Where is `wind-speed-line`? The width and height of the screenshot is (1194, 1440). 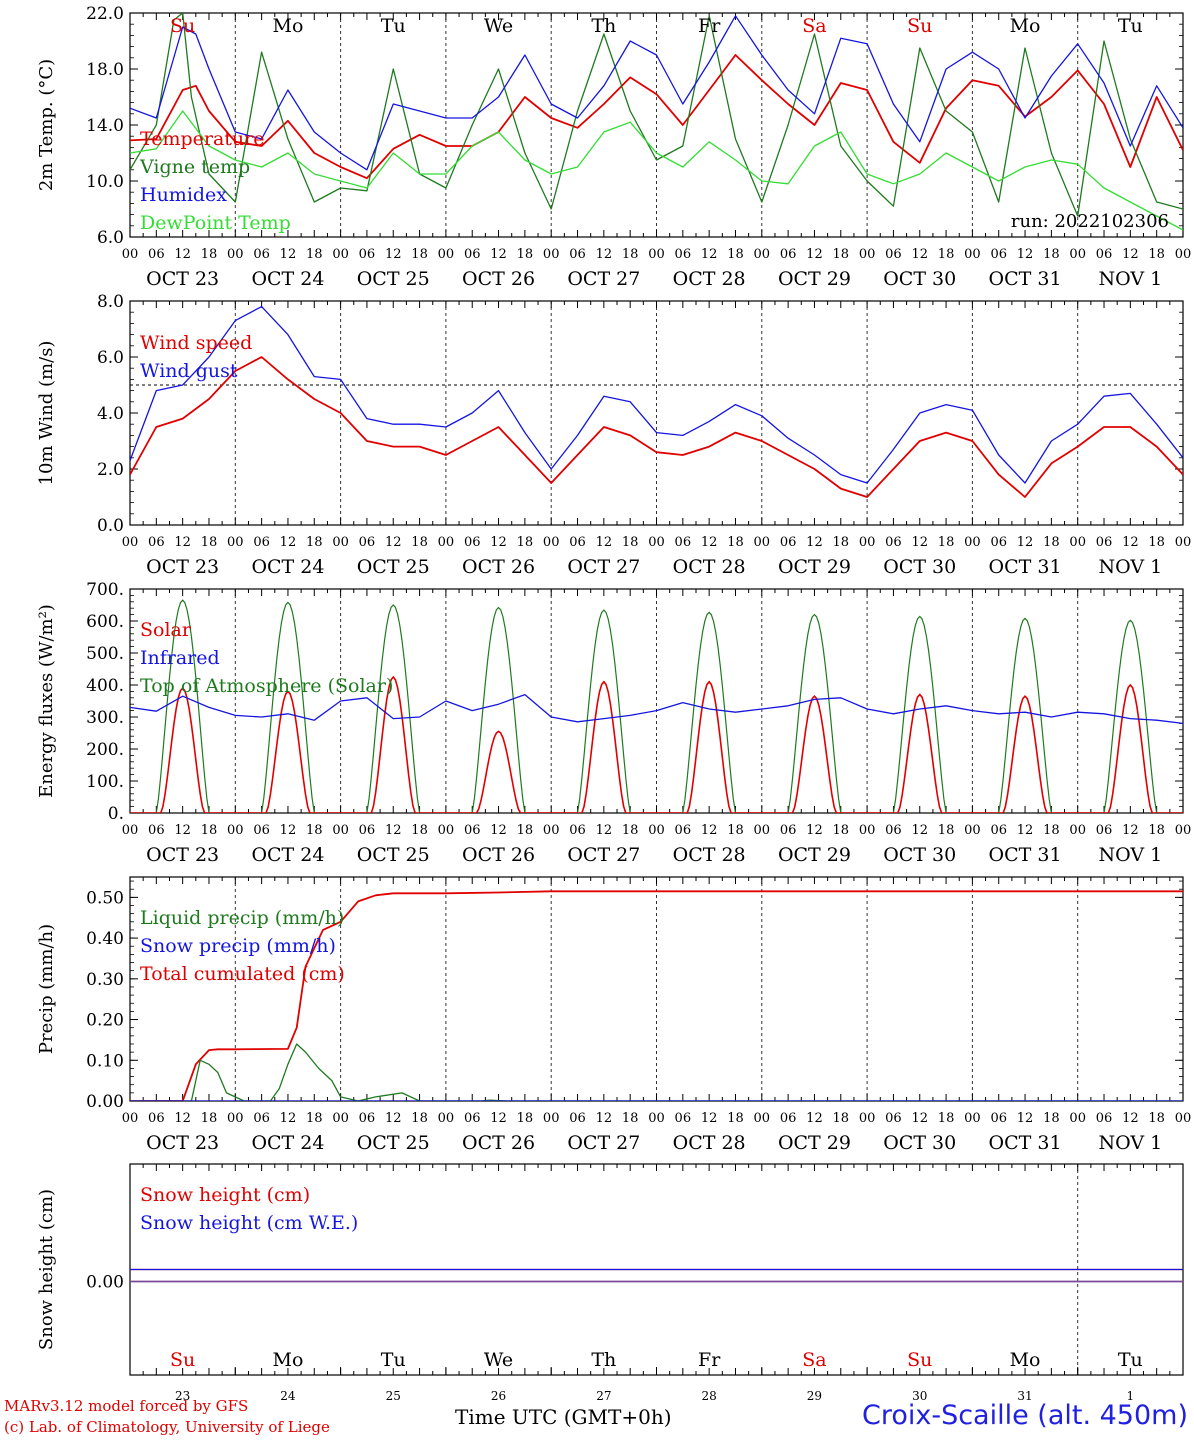
wind-speed-line is located at coordinates (656, 427).